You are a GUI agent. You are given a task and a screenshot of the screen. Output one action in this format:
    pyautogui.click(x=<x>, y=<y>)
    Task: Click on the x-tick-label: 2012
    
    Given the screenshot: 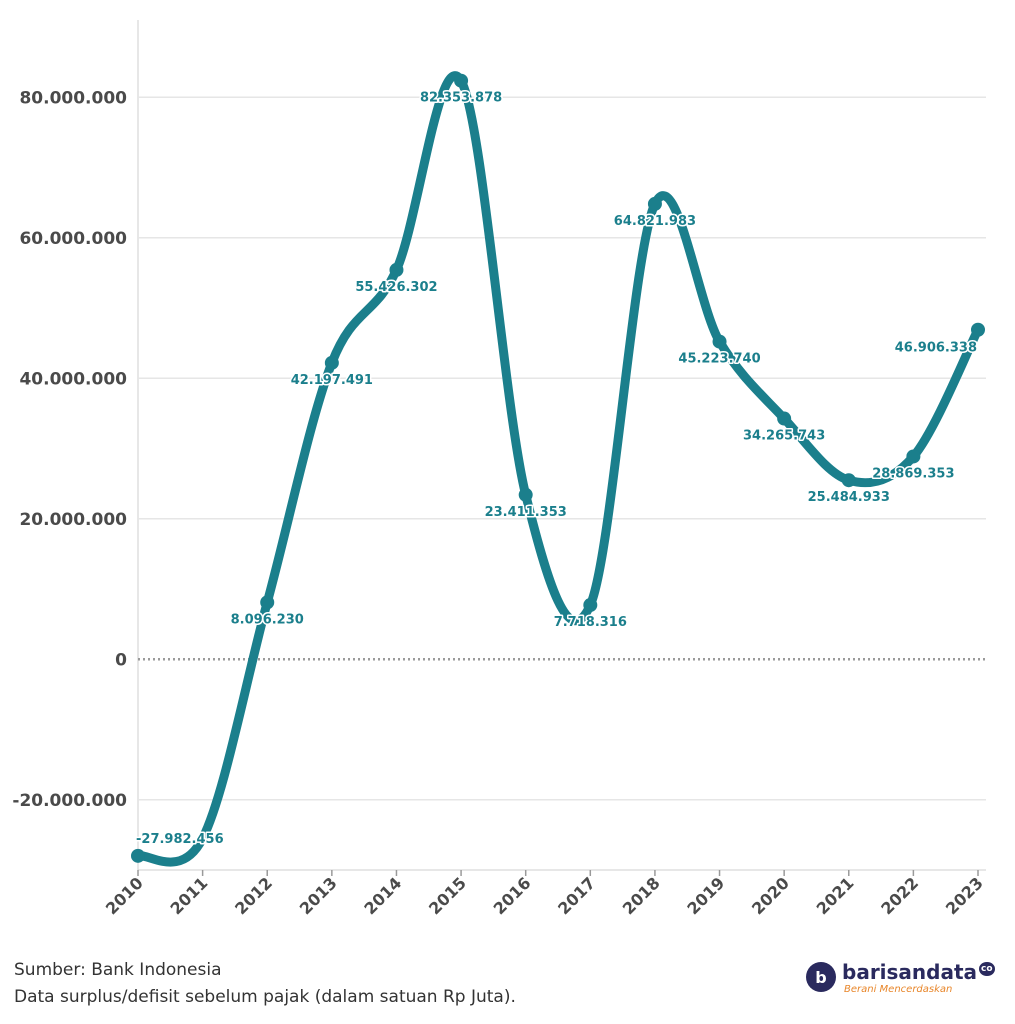 What is the action you would take?
    pyautogui.click(x=253, y=895)
    